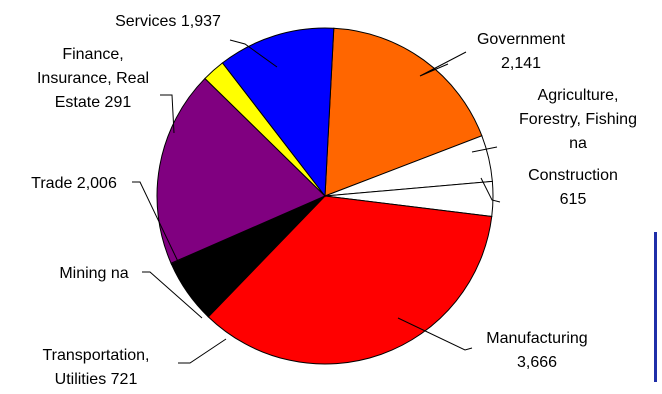 This screenshot has height=394, width=662. I want to click on leader-line-trade, so click(158, 227).